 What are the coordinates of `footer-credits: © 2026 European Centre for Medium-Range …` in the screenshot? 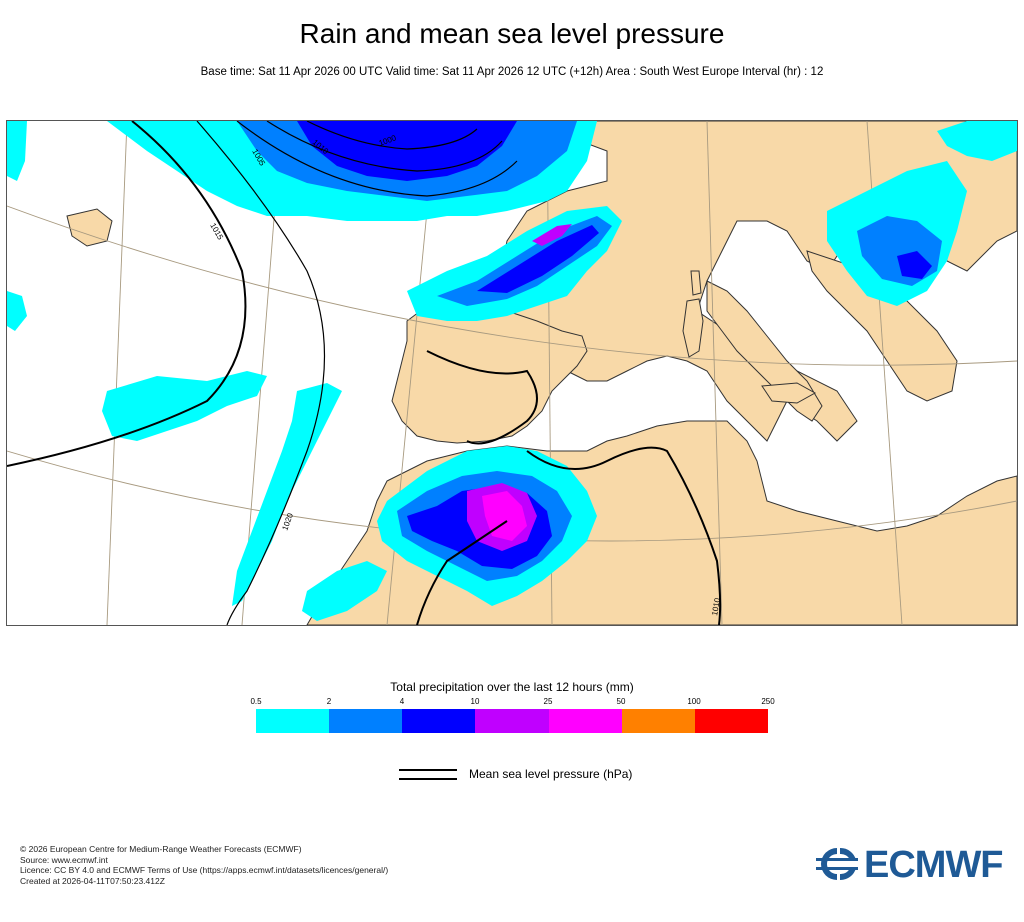 It's located at (204, 865).